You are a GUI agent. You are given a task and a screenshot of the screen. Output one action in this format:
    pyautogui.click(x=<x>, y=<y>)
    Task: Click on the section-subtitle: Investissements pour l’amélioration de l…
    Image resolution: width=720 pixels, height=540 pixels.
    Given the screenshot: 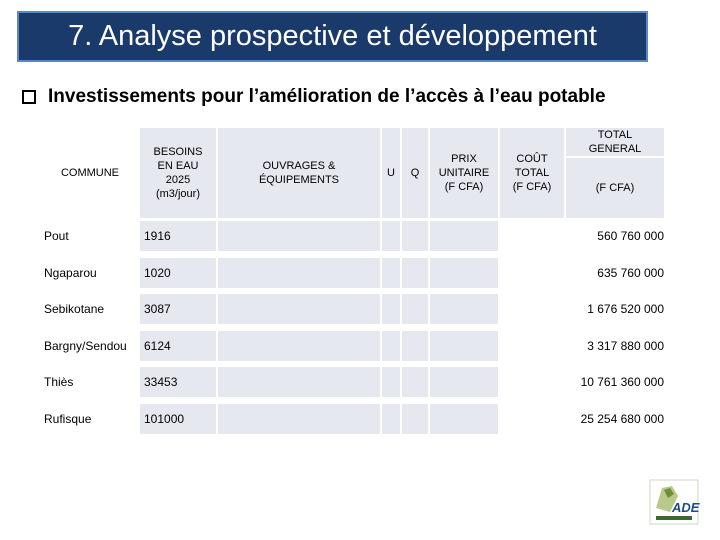 What is the action you would take?
    pyautogui.click(x=314, y=97)
    